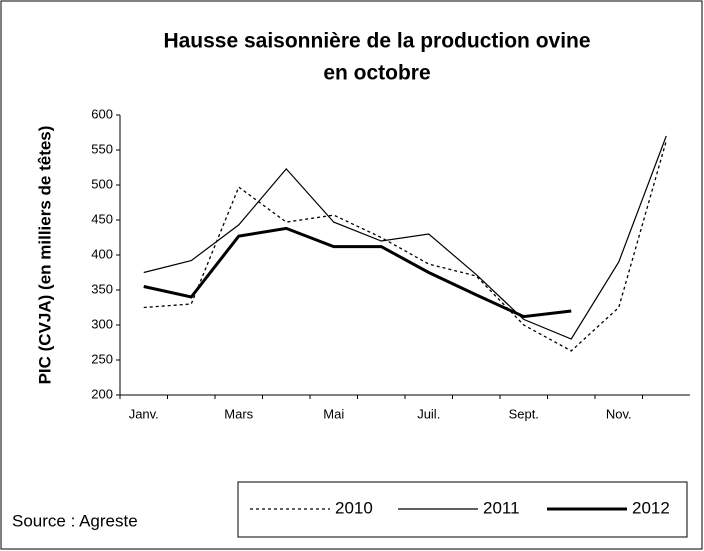 Image resolution: width=704 pixels, height=551 pixels. I want to click on y-tick-label: 550, so click(102, 148).